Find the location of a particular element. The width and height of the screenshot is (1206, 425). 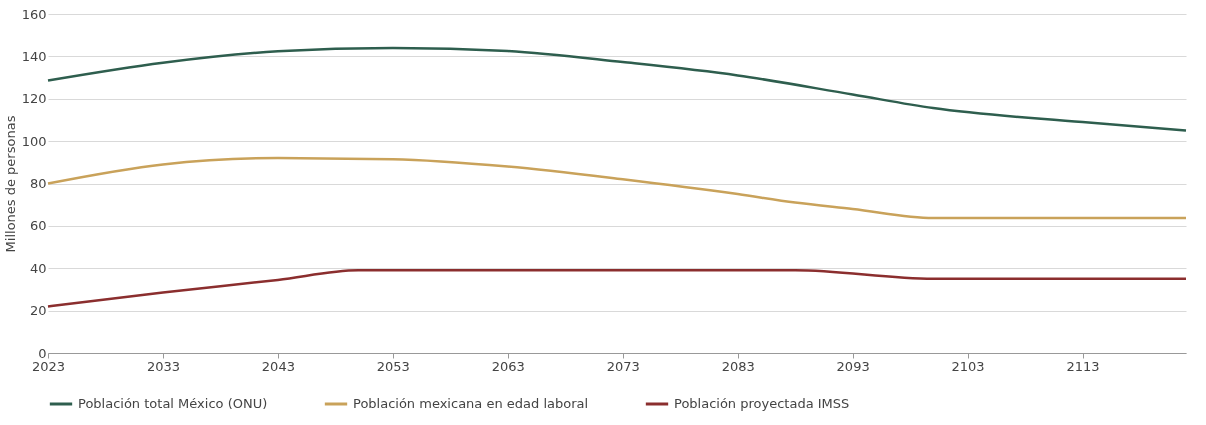

y-tick-label: 0 is located at coordinates (42, 353).